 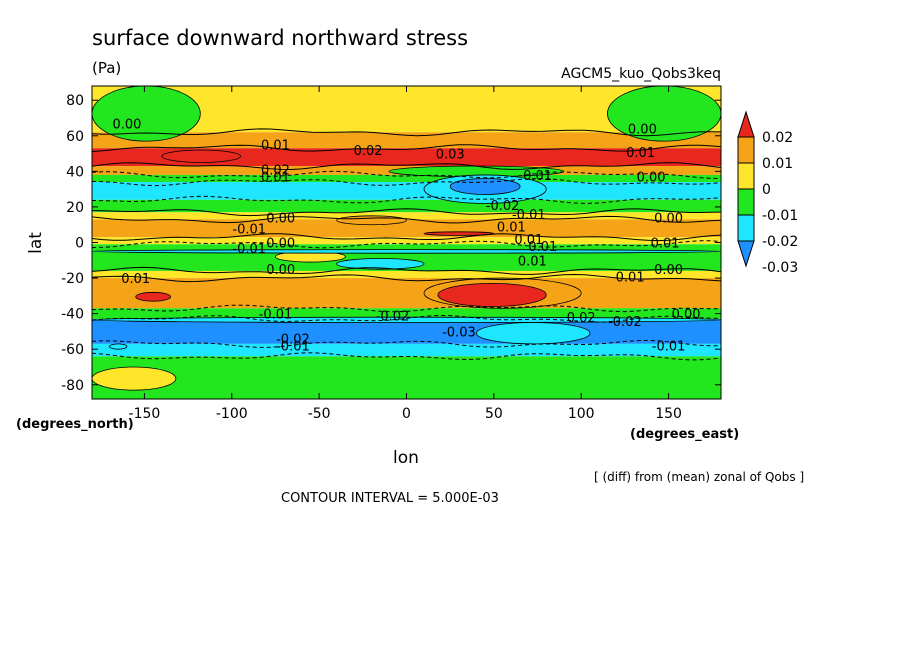 What do you see at coordinates (668, 219) in the screenshot?
I see `contour-label-14: 0.00` at bounding box center [668, 219].